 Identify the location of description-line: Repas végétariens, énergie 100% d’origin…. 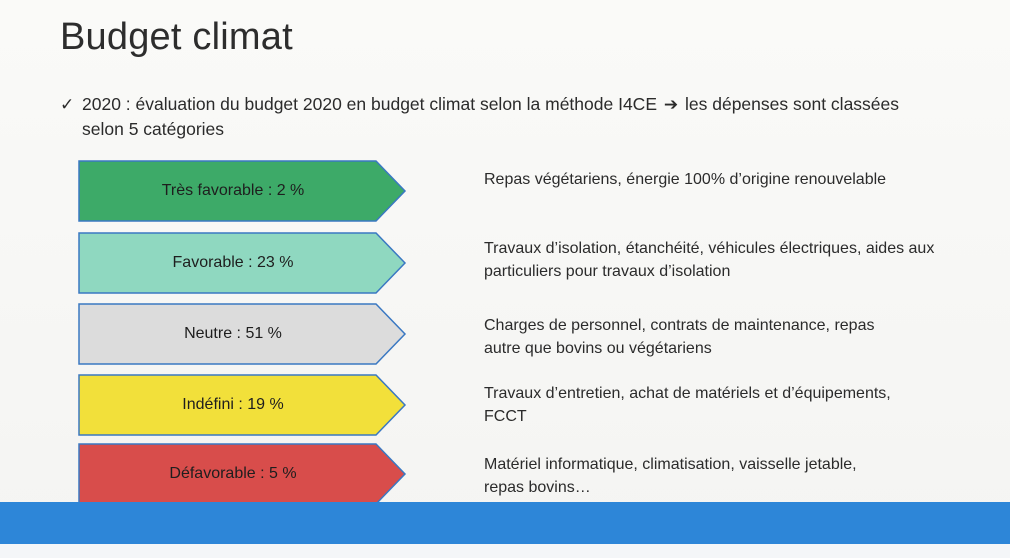
(685, 179).